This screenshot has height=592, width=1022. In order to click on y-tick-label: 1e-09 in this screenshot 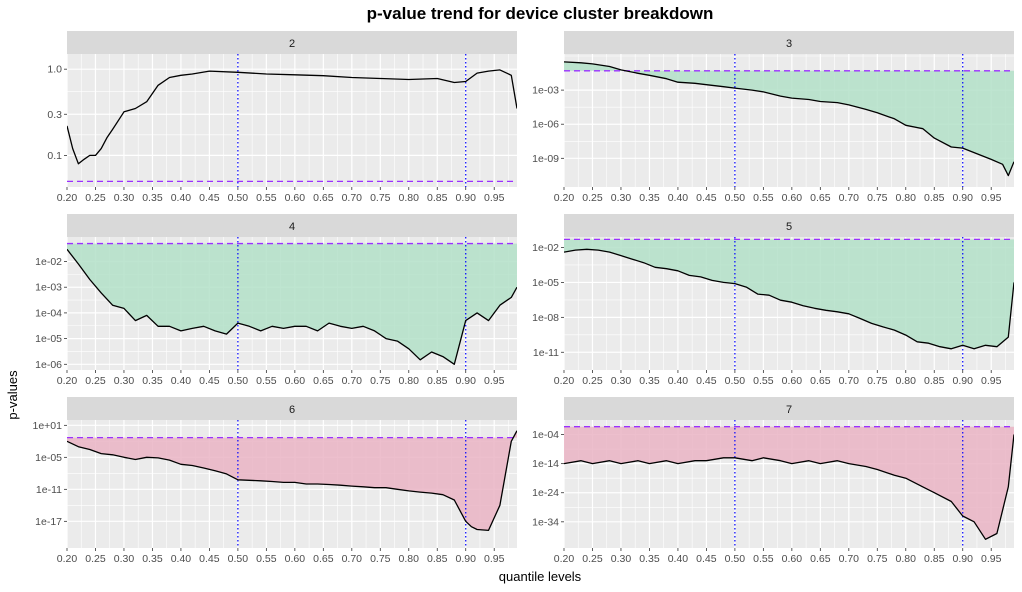, I will do `click(545, 159)`.